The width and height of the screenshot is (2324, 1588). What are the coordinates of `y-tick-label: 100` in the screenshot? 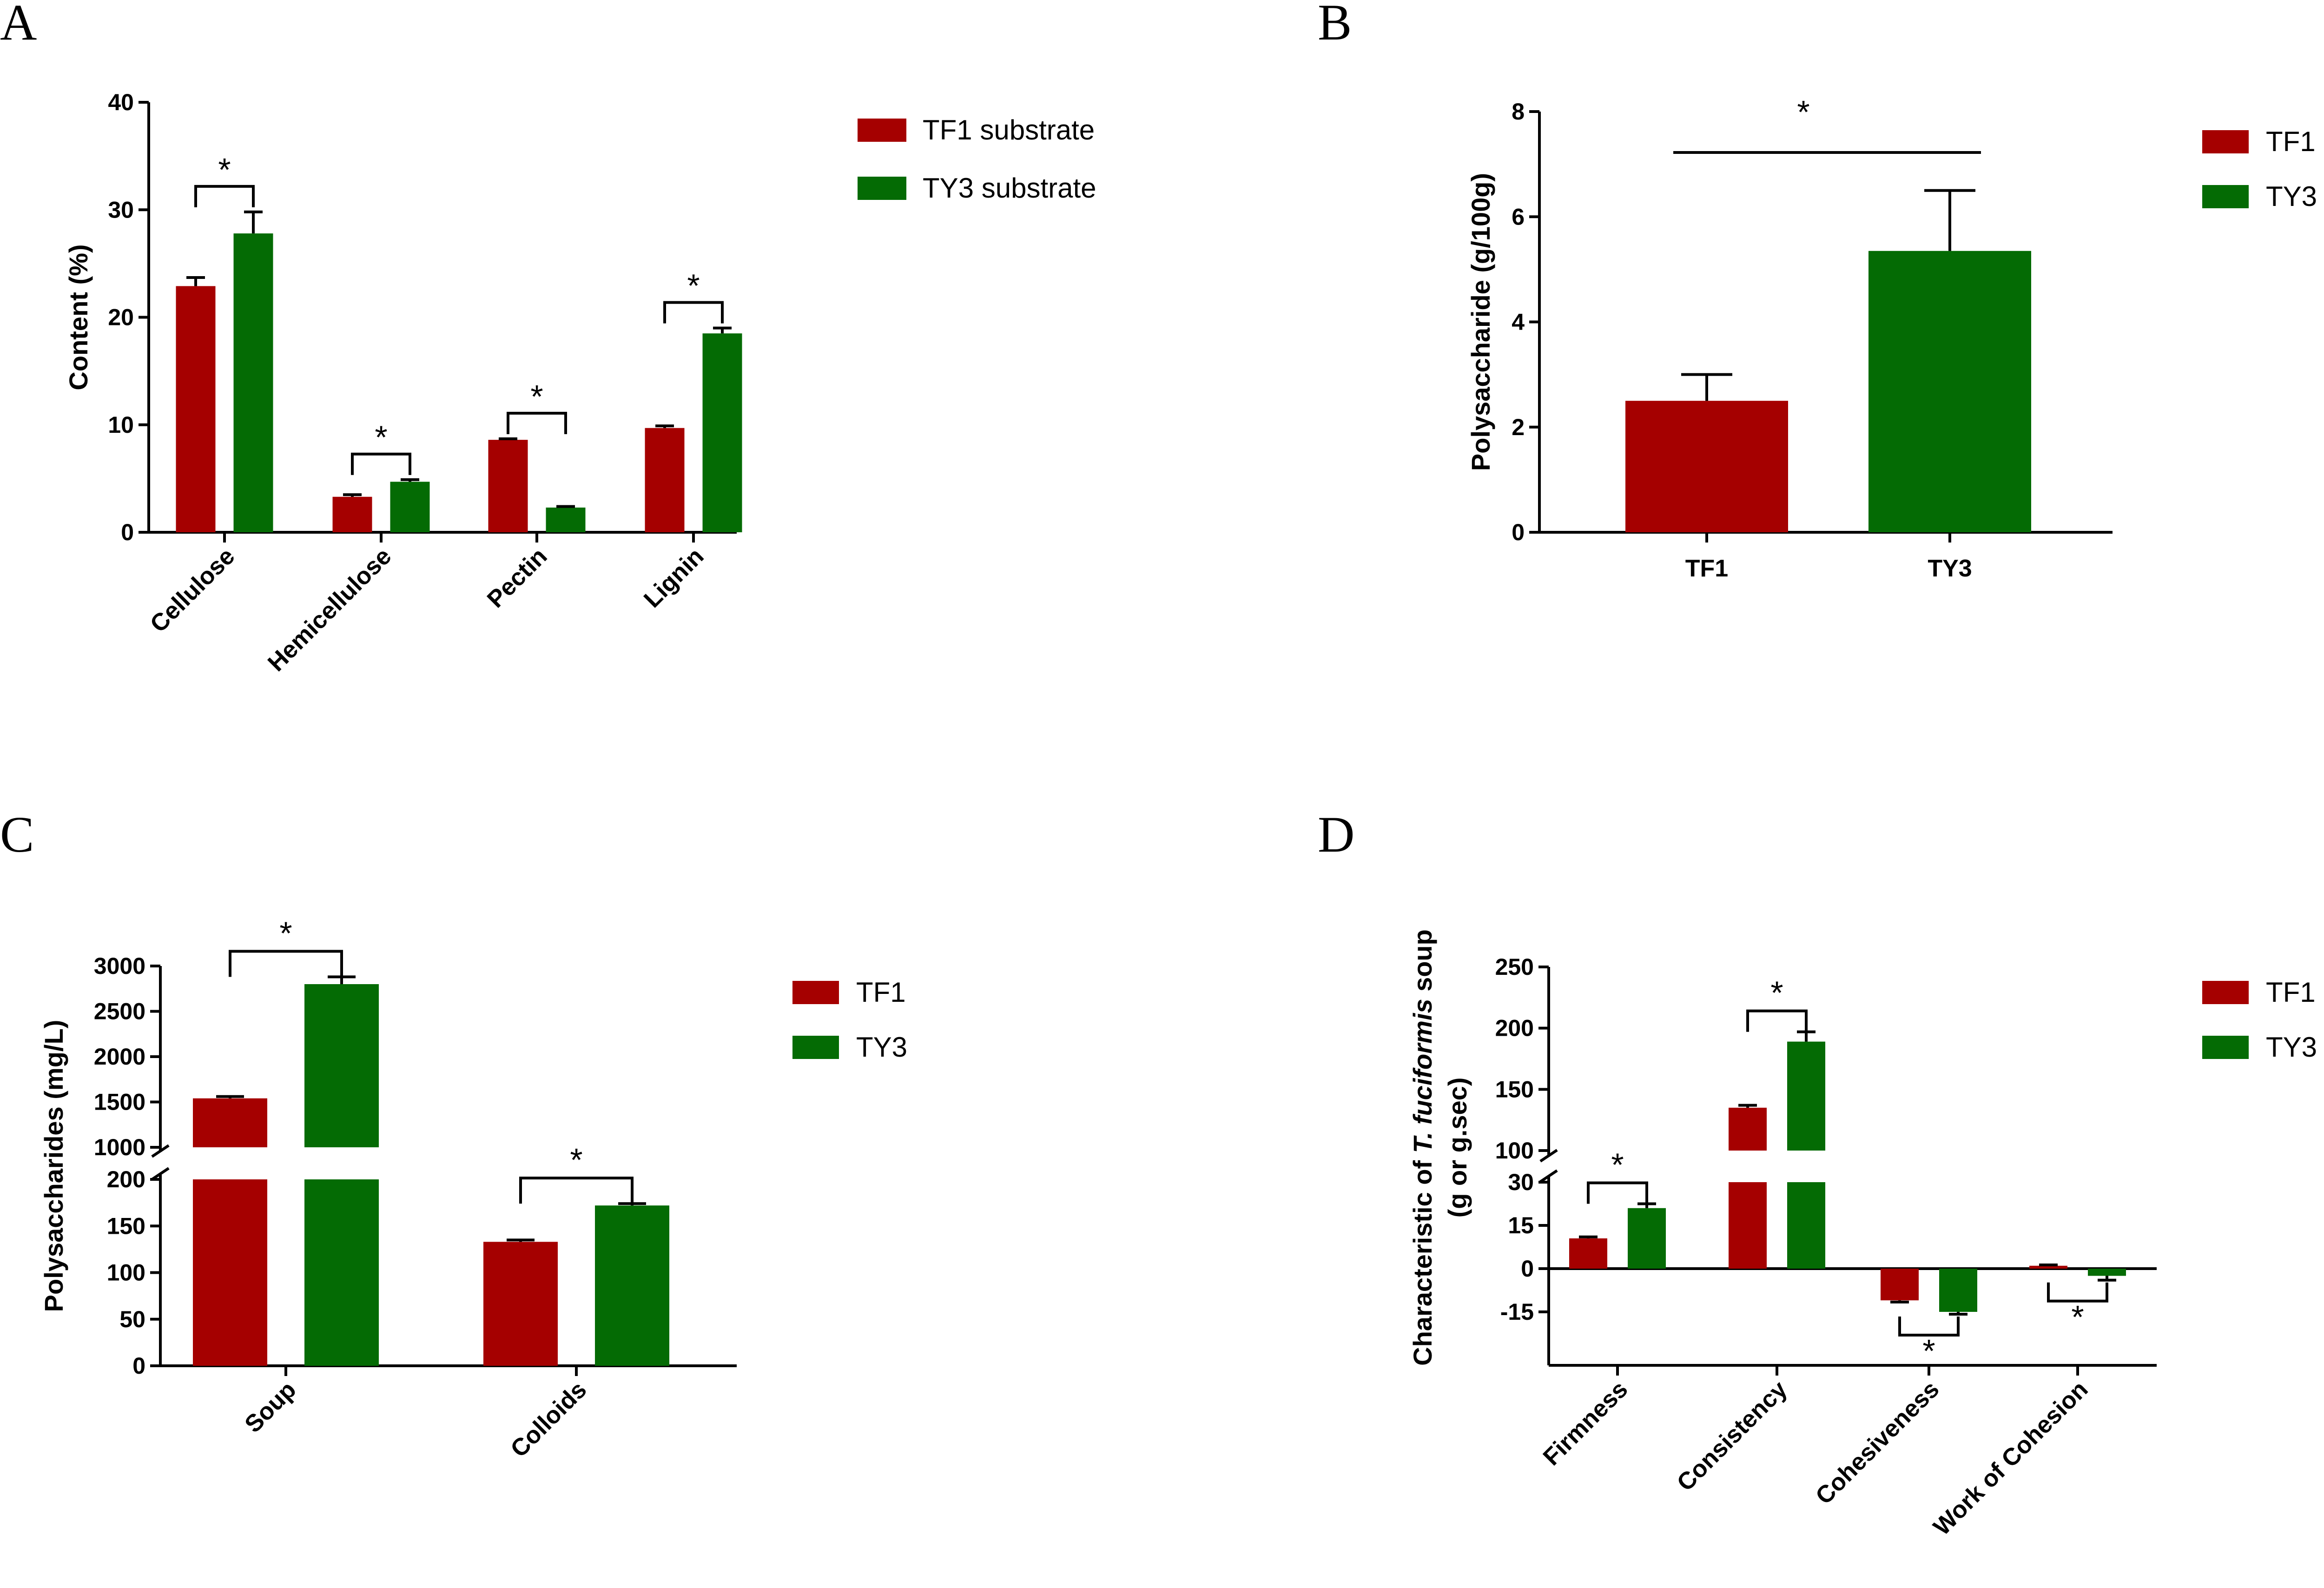 It's located at (1514, 1151).